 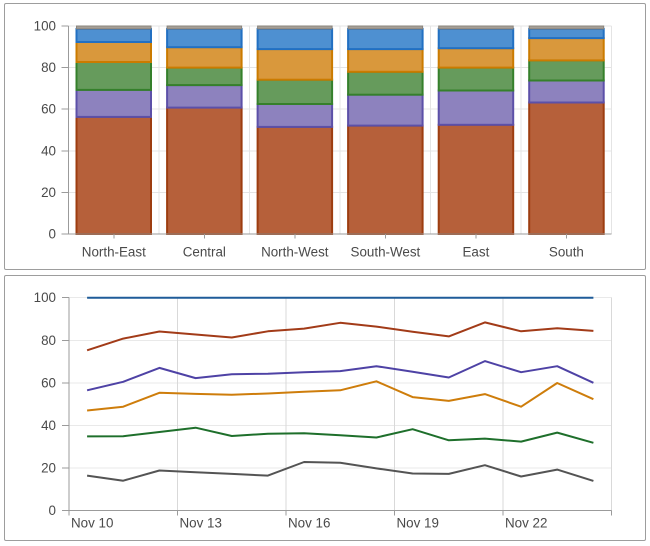 I want to click on svg-text: Nov 13, so click(x=201, y=523).